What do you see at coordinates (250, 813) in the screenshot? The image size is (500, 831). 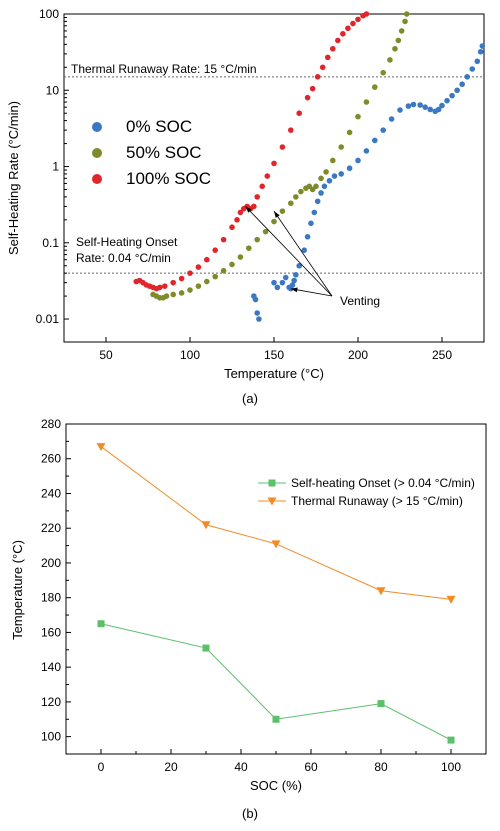 I see `panel-b-label: (b)` at bounding box center [250, 813].